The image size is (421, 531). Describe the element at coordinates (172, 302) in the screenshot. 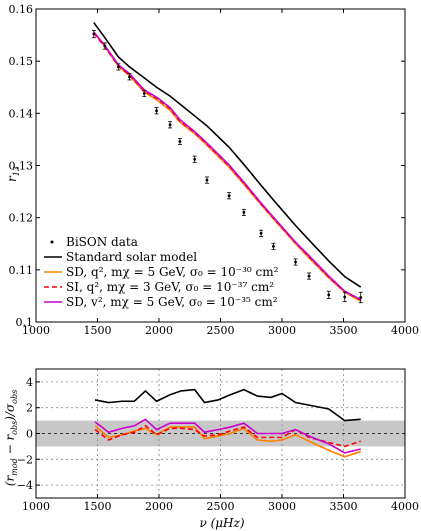

I see `legend-label-4: SD, v², mχ = 5 GeV, σ₀ = 10⁻³⁵ cm²` at that location.